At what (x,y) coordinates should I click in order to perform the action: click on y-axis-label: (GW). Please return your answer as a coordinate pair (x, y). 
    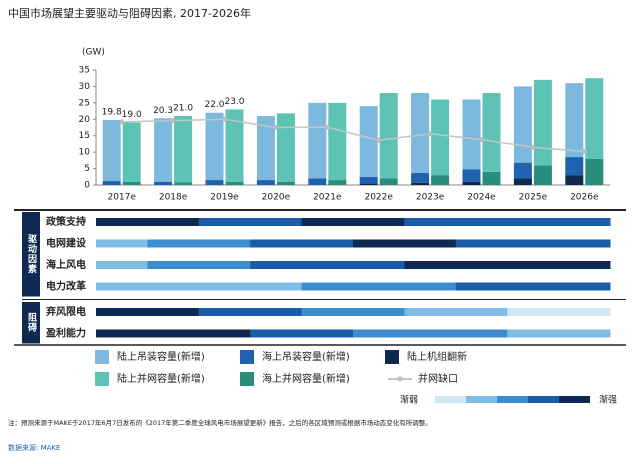
    Looking at the image, I should click on (93, 53).